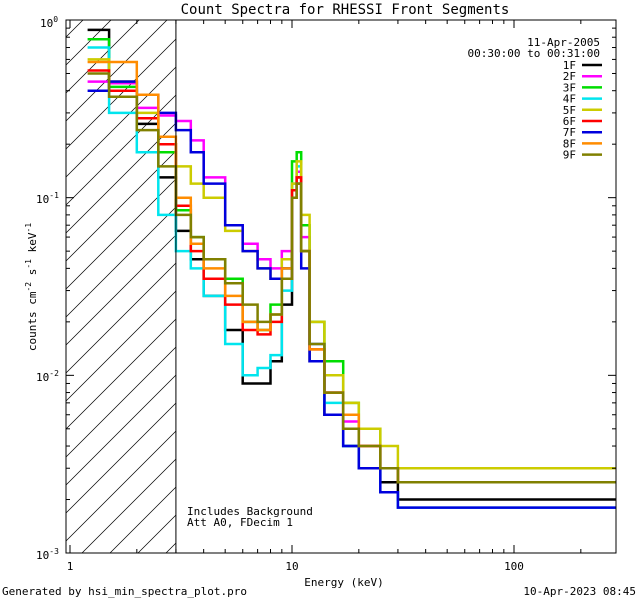 This screenshot has width=640, height=600. Describe the element at coordinates (291, 566) in the screenshot. I see `x-tick-label-10: 10` at that location.